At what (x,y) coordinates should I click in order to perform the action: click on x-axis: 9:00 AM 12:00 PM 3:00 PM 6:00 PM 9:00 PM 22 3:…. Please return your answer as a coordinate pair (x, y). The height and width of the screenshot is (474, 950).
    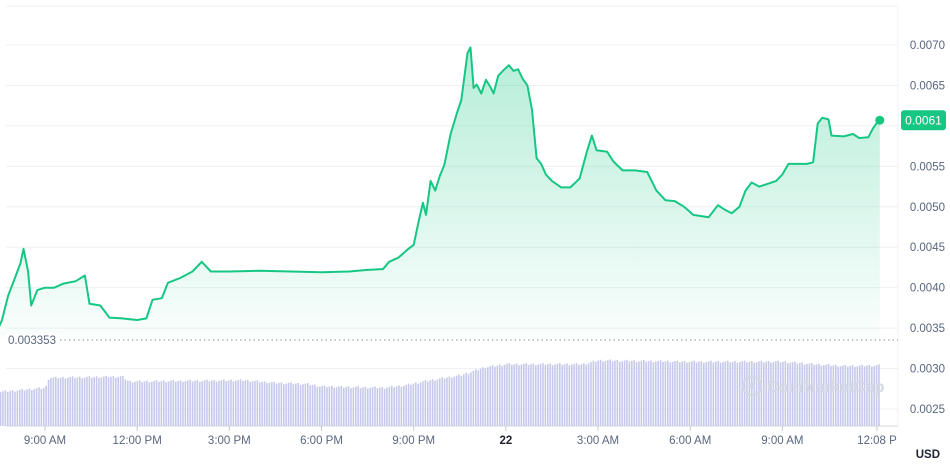
    Looking at the image, I should click on (460, 436).